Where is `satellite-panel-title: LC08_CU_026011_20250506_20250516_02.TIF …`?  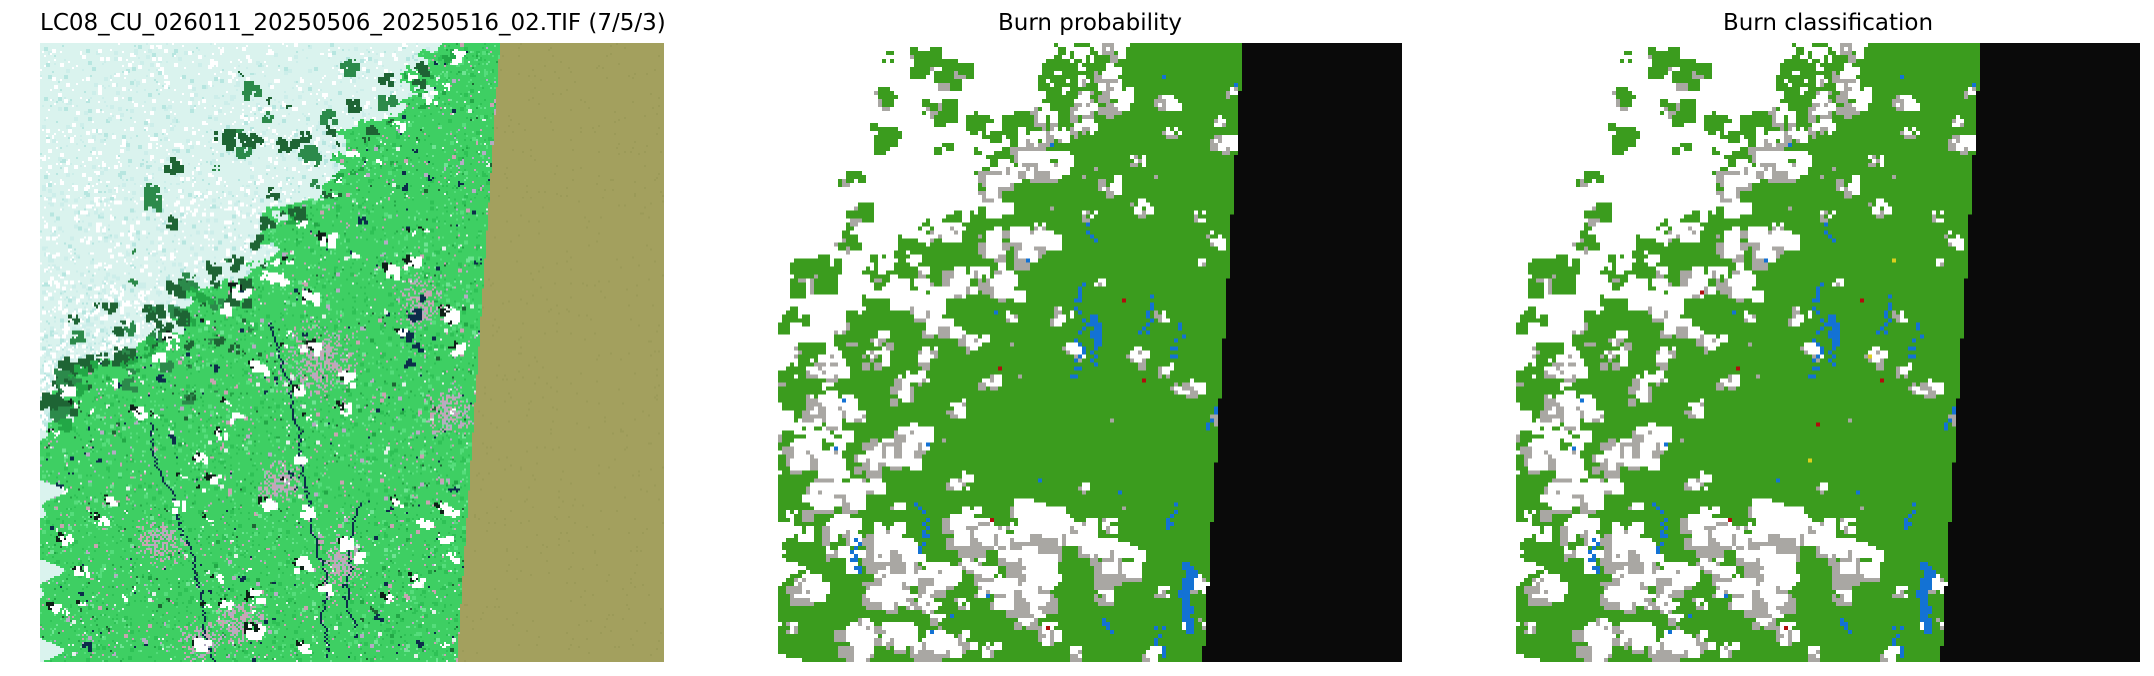 satellite-panel-title: LC08_CU_026011_20250506_20250516_02.TIF … is located at coordinates (353, 23).